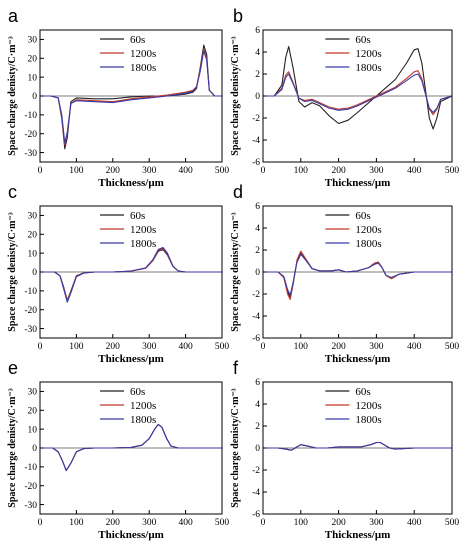  Describe the element at coordinates (236, 368) in the screenshot. I see `panel-letter: f` at that location.